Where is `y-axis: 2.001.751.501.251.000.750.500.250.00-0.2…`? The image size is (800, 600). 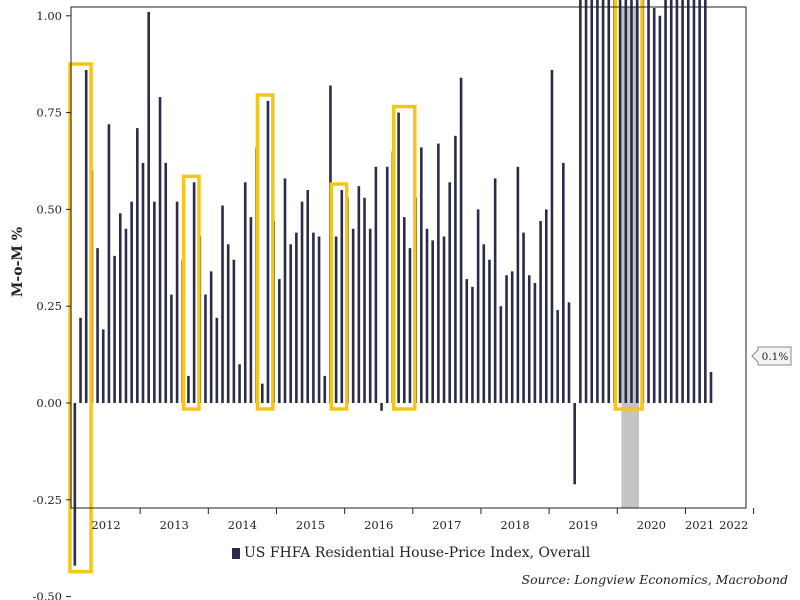
y-axis: 2.001.751.501.251.000.750.500.250.00-0.2… is located at coordinates (52, 304).